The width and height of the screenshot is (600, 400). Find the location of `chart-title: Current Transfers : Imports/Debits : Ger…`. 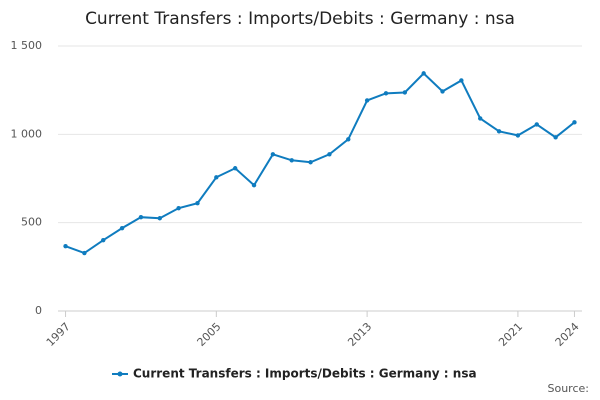

chart-title: Current Transfers : Imports/Debits : Ger… is located at coordinates (300, 19).